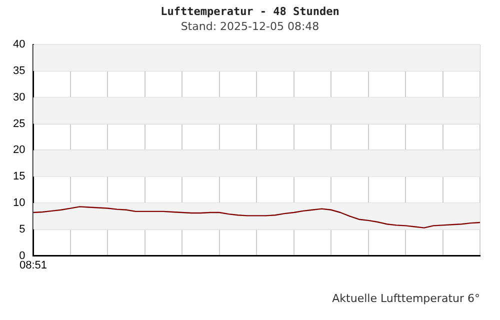 This screenshot has width=500, height=320. What do you see at coordinates (19, 203) in the screenshot?
I see `y-tick-label: 10` at bounding box center [19, 203].